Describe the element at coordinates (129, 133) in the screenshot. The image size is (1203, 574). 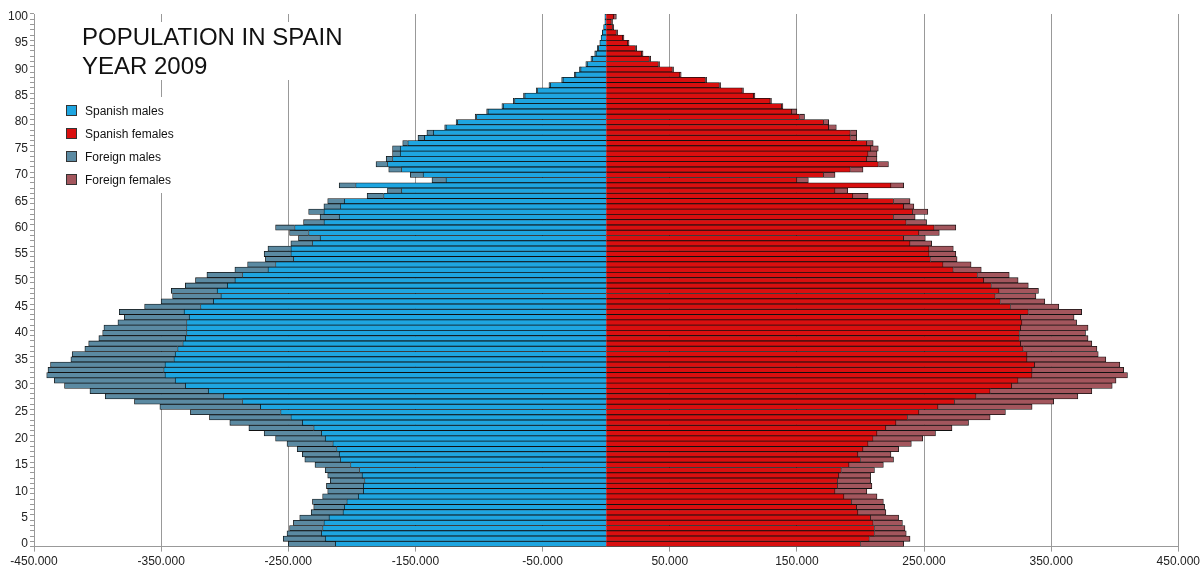
I see `legend-label: Spanish females` at that location.